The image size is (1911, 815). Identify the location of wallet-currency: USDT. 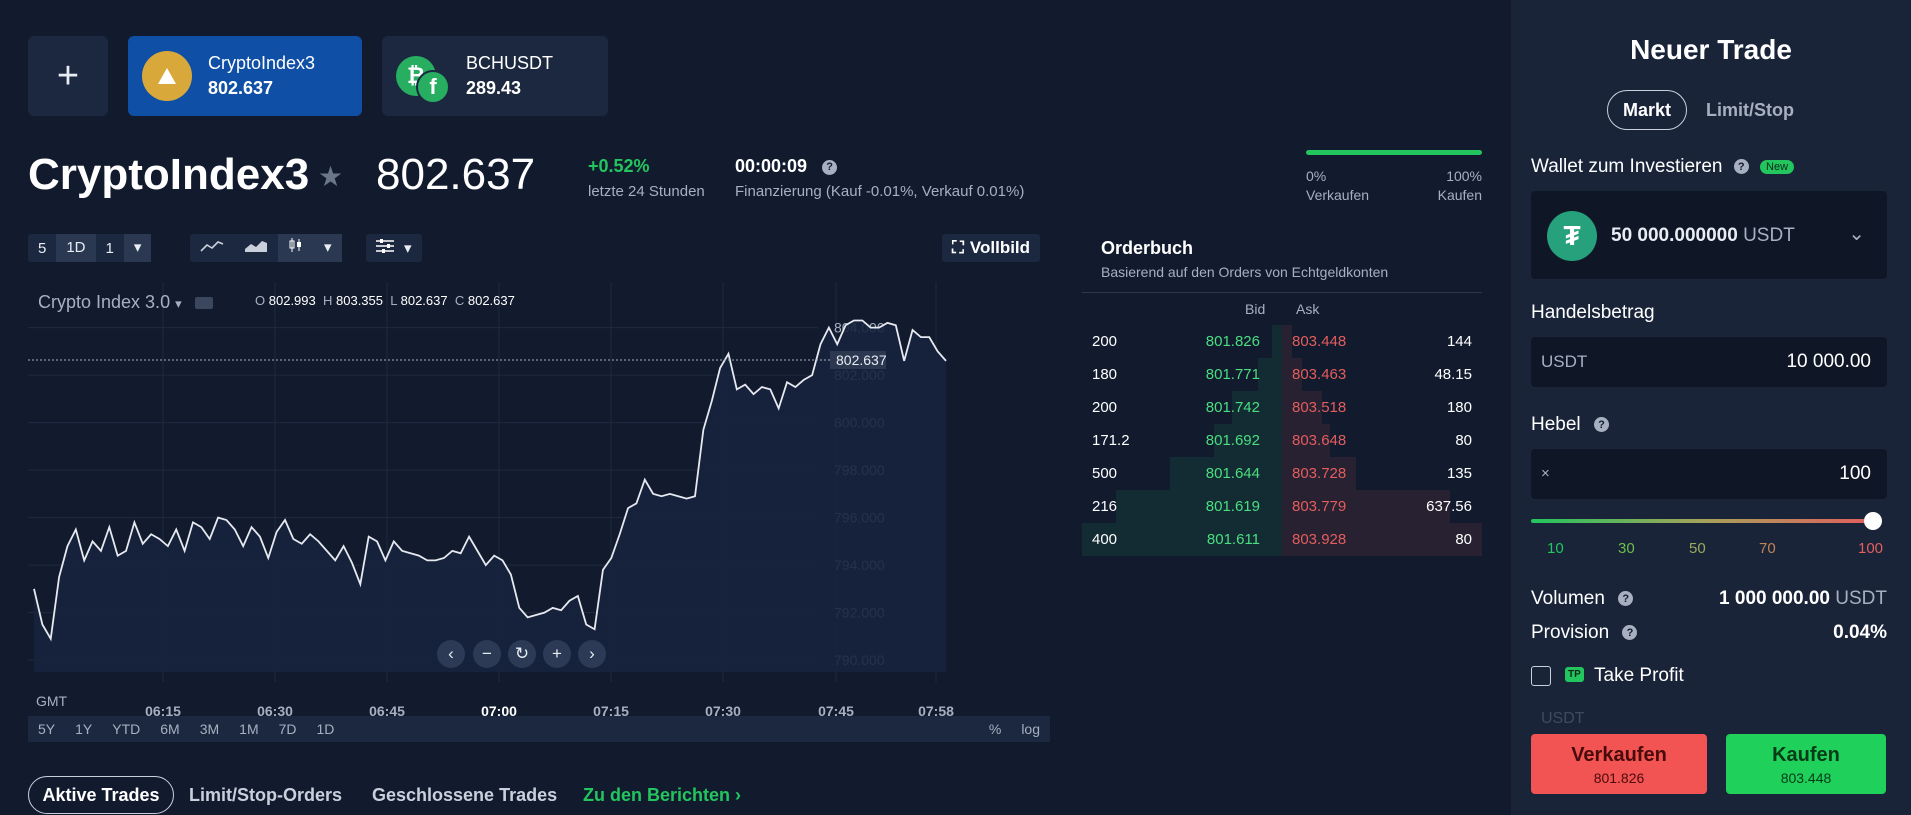
(1769, 235).